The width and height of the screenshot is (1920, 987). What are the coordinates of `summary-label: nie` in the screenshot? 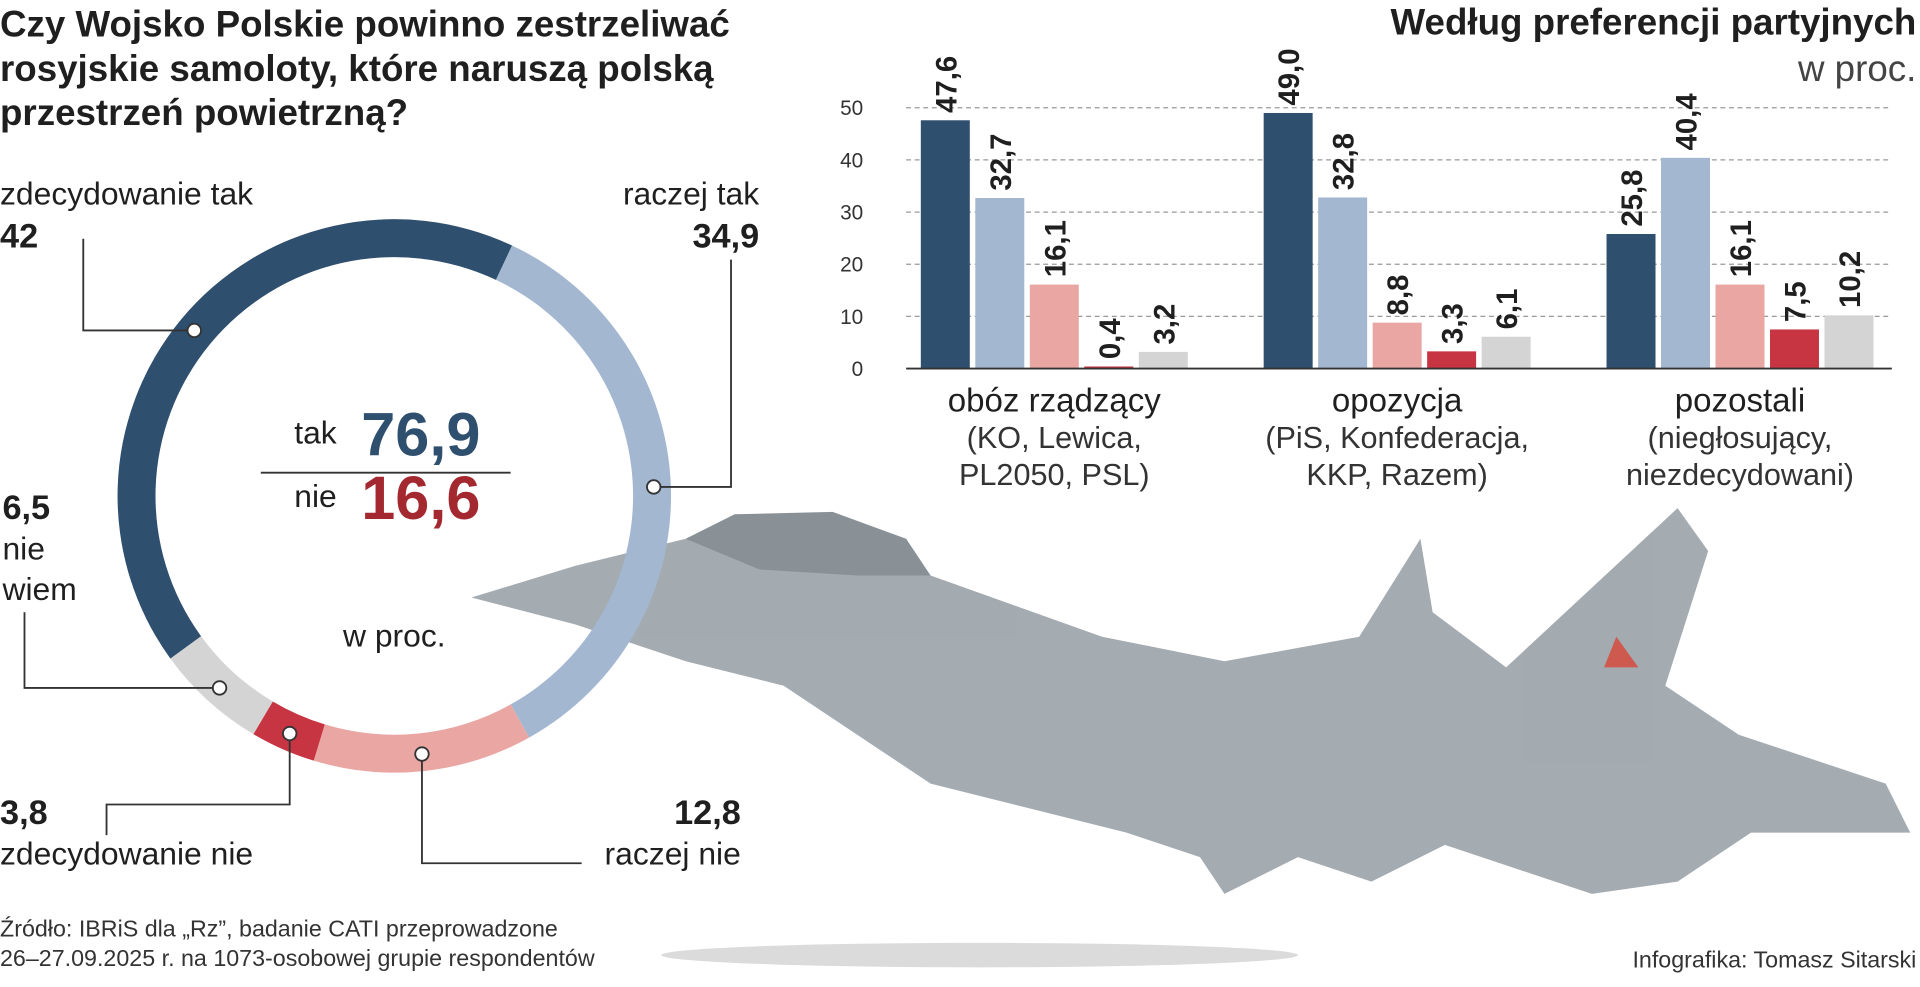 It's located at (315, 496).